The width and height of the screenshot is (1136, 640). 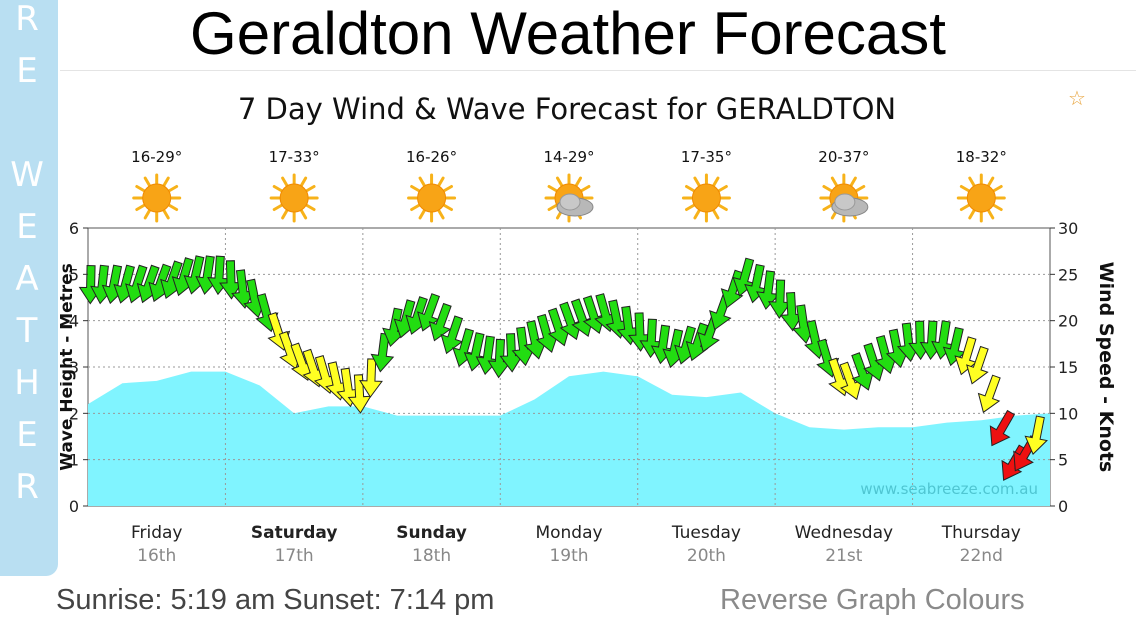 I want to click on right-axis-tick-label: 15, so click(x=1068, y=367).